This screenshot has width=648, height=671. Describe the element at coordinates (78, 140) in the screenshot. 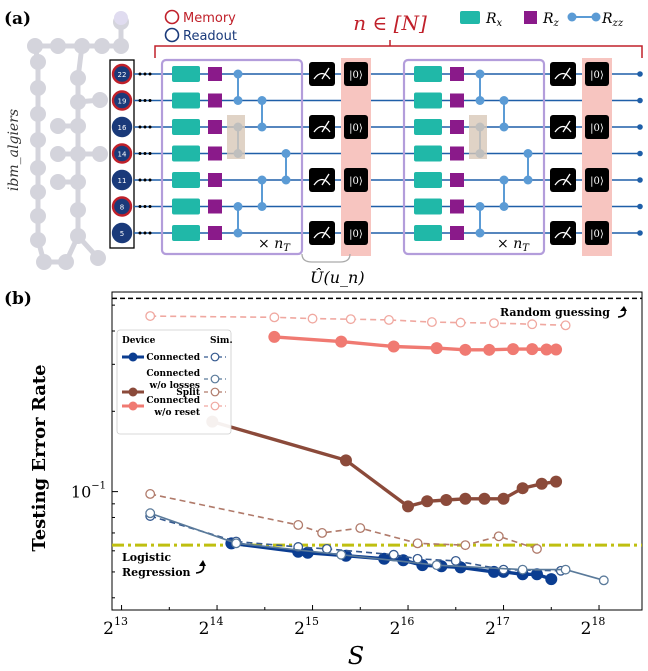

I see `device-coupling-map` at that location.